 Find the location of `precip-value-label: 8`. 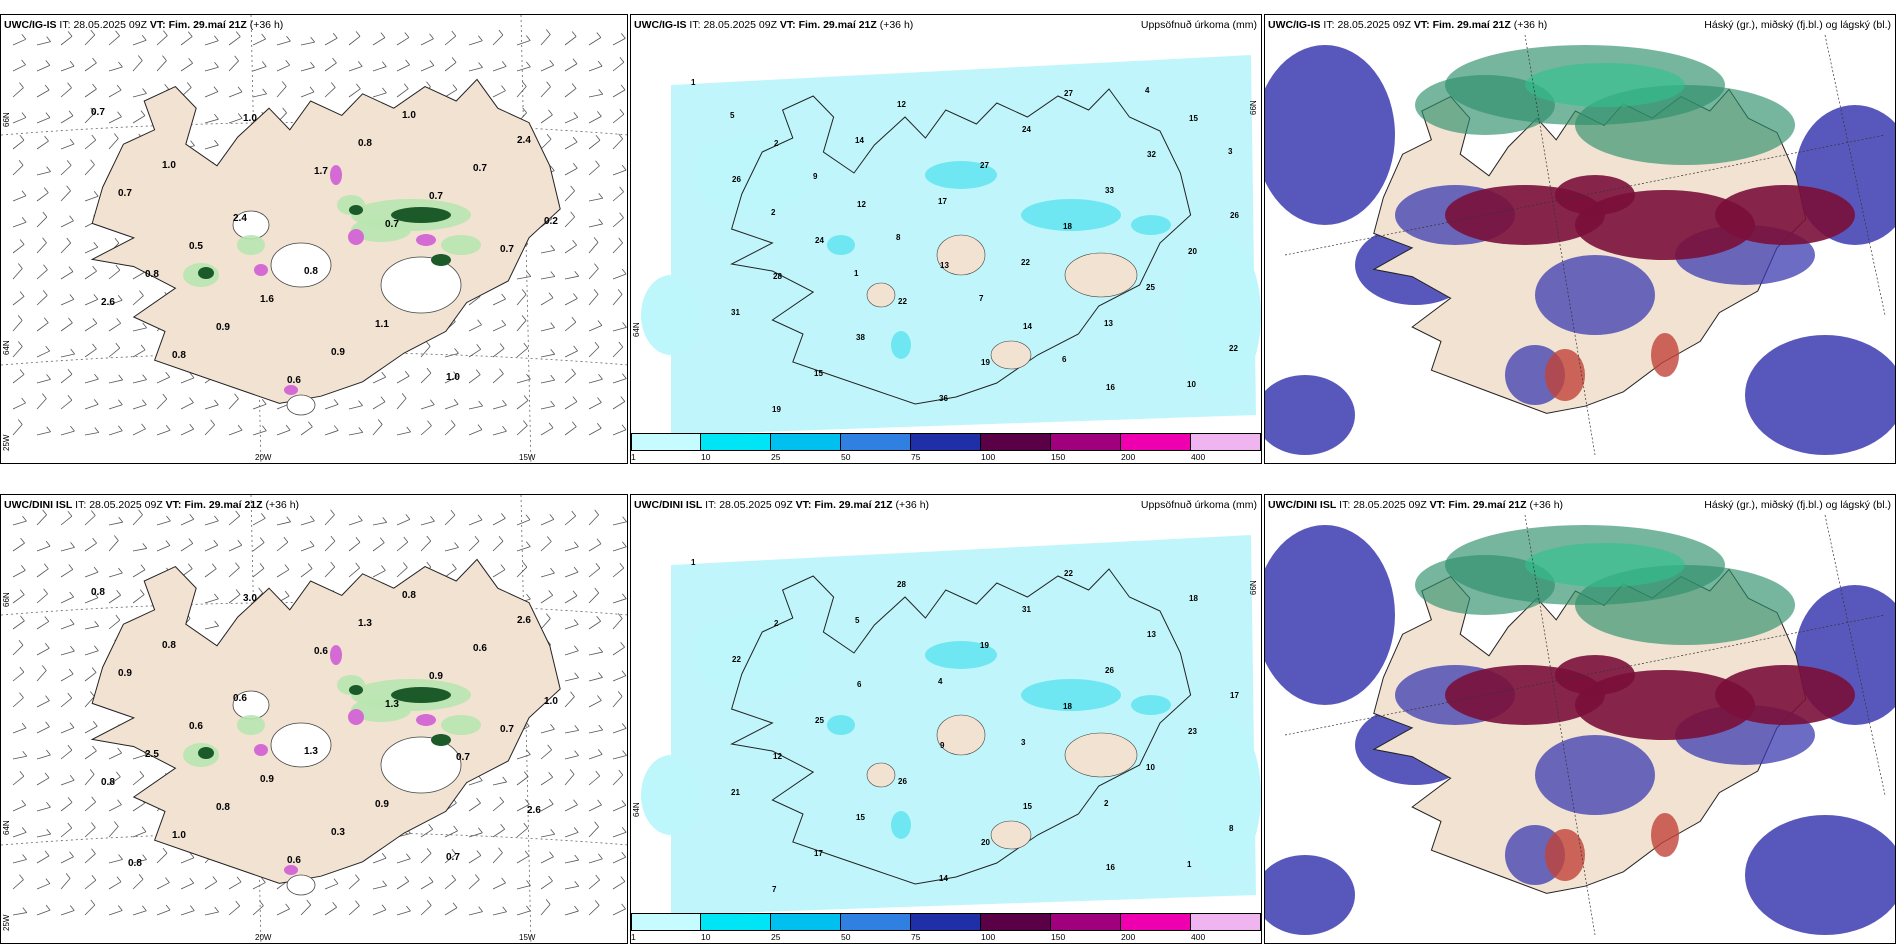

precip-value-label: 8 is located at coordinates (1231, 828).